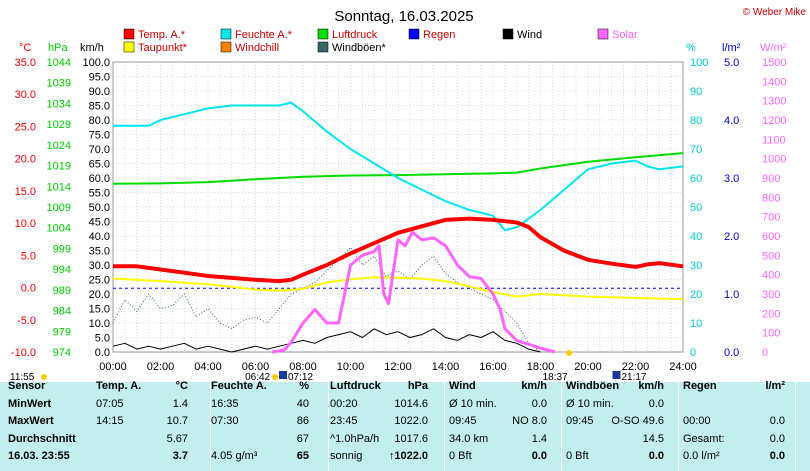  What do you see at coordinates (62, 291) in the screenshot?
I see `pressure-tick-label: 989` at bounding box center [62, 291].